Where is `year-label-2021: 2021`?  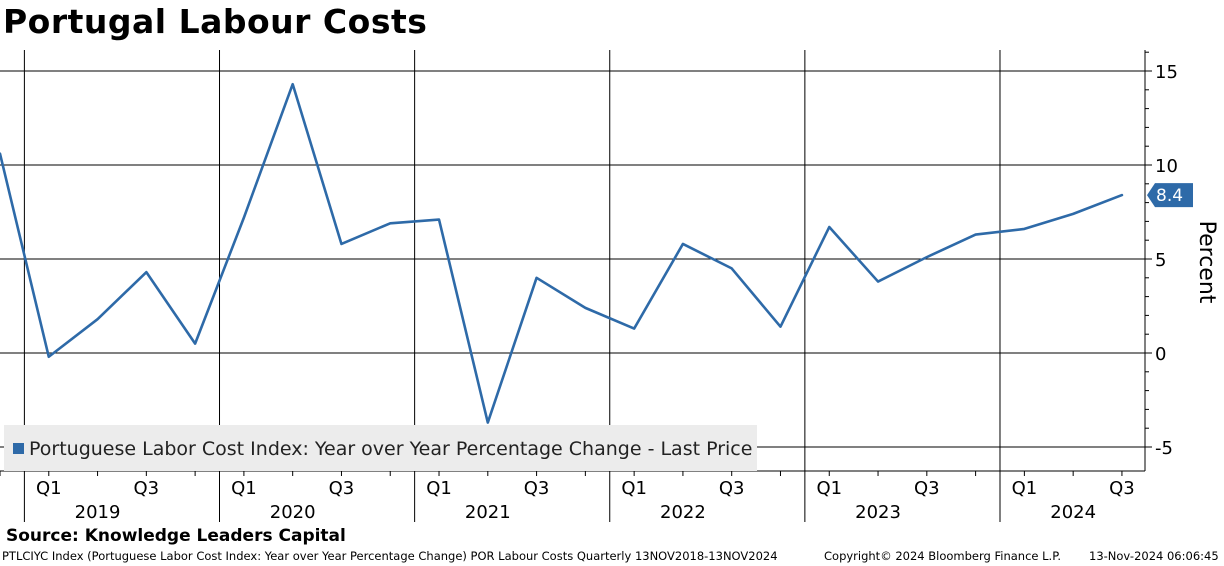 year-label-2021: 2021 is located at coordinates (488, 512).